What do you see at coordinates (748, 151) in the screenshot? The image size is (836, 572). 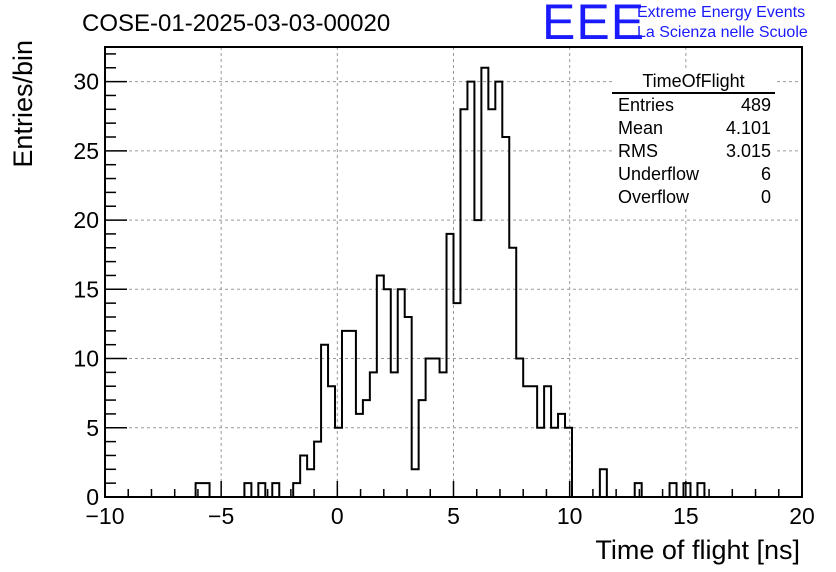 I see `stats-value: 3.015` at bounding box center [748, 151].